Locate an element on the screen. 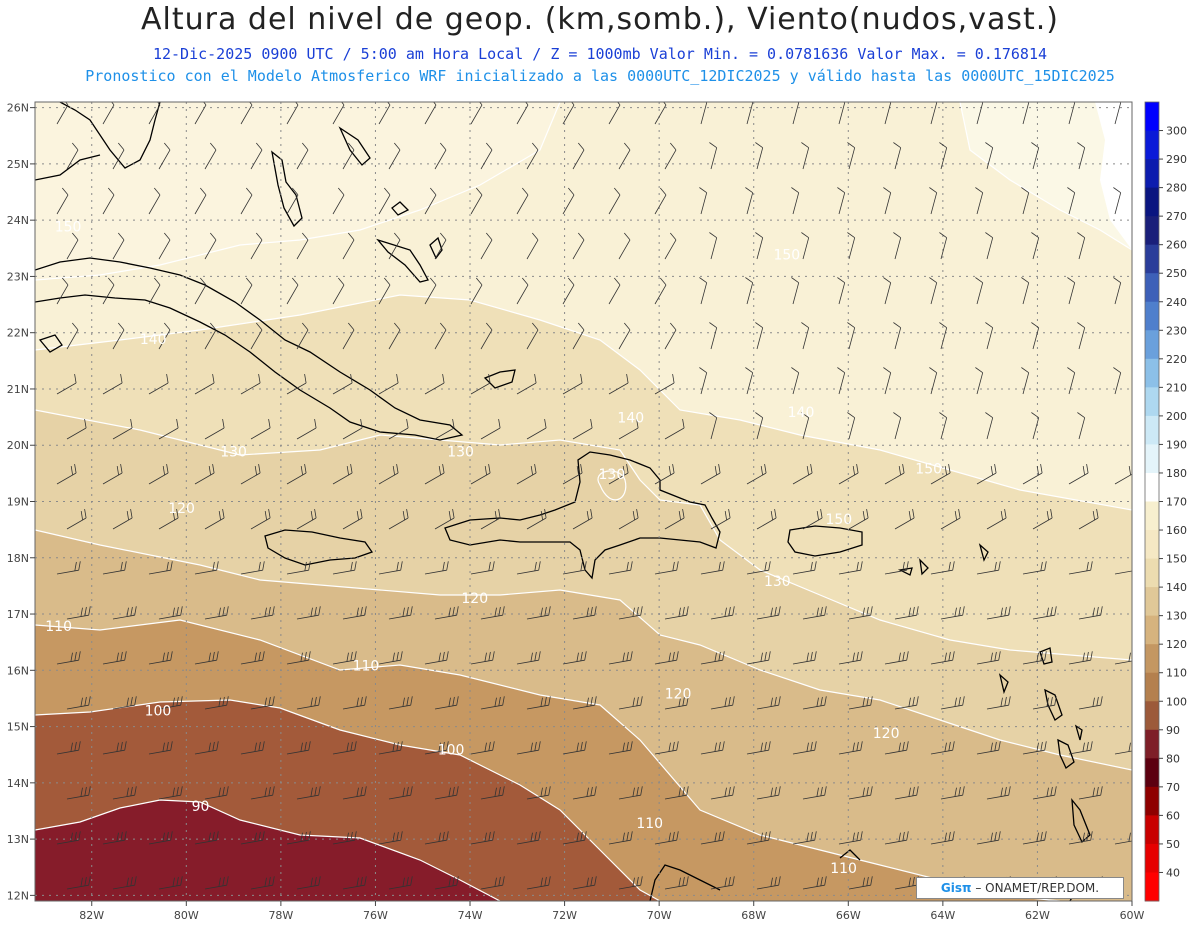 This screenshot has width=1200, height=927. lat-tick-label: 23N is located at coordinates (18, 276).